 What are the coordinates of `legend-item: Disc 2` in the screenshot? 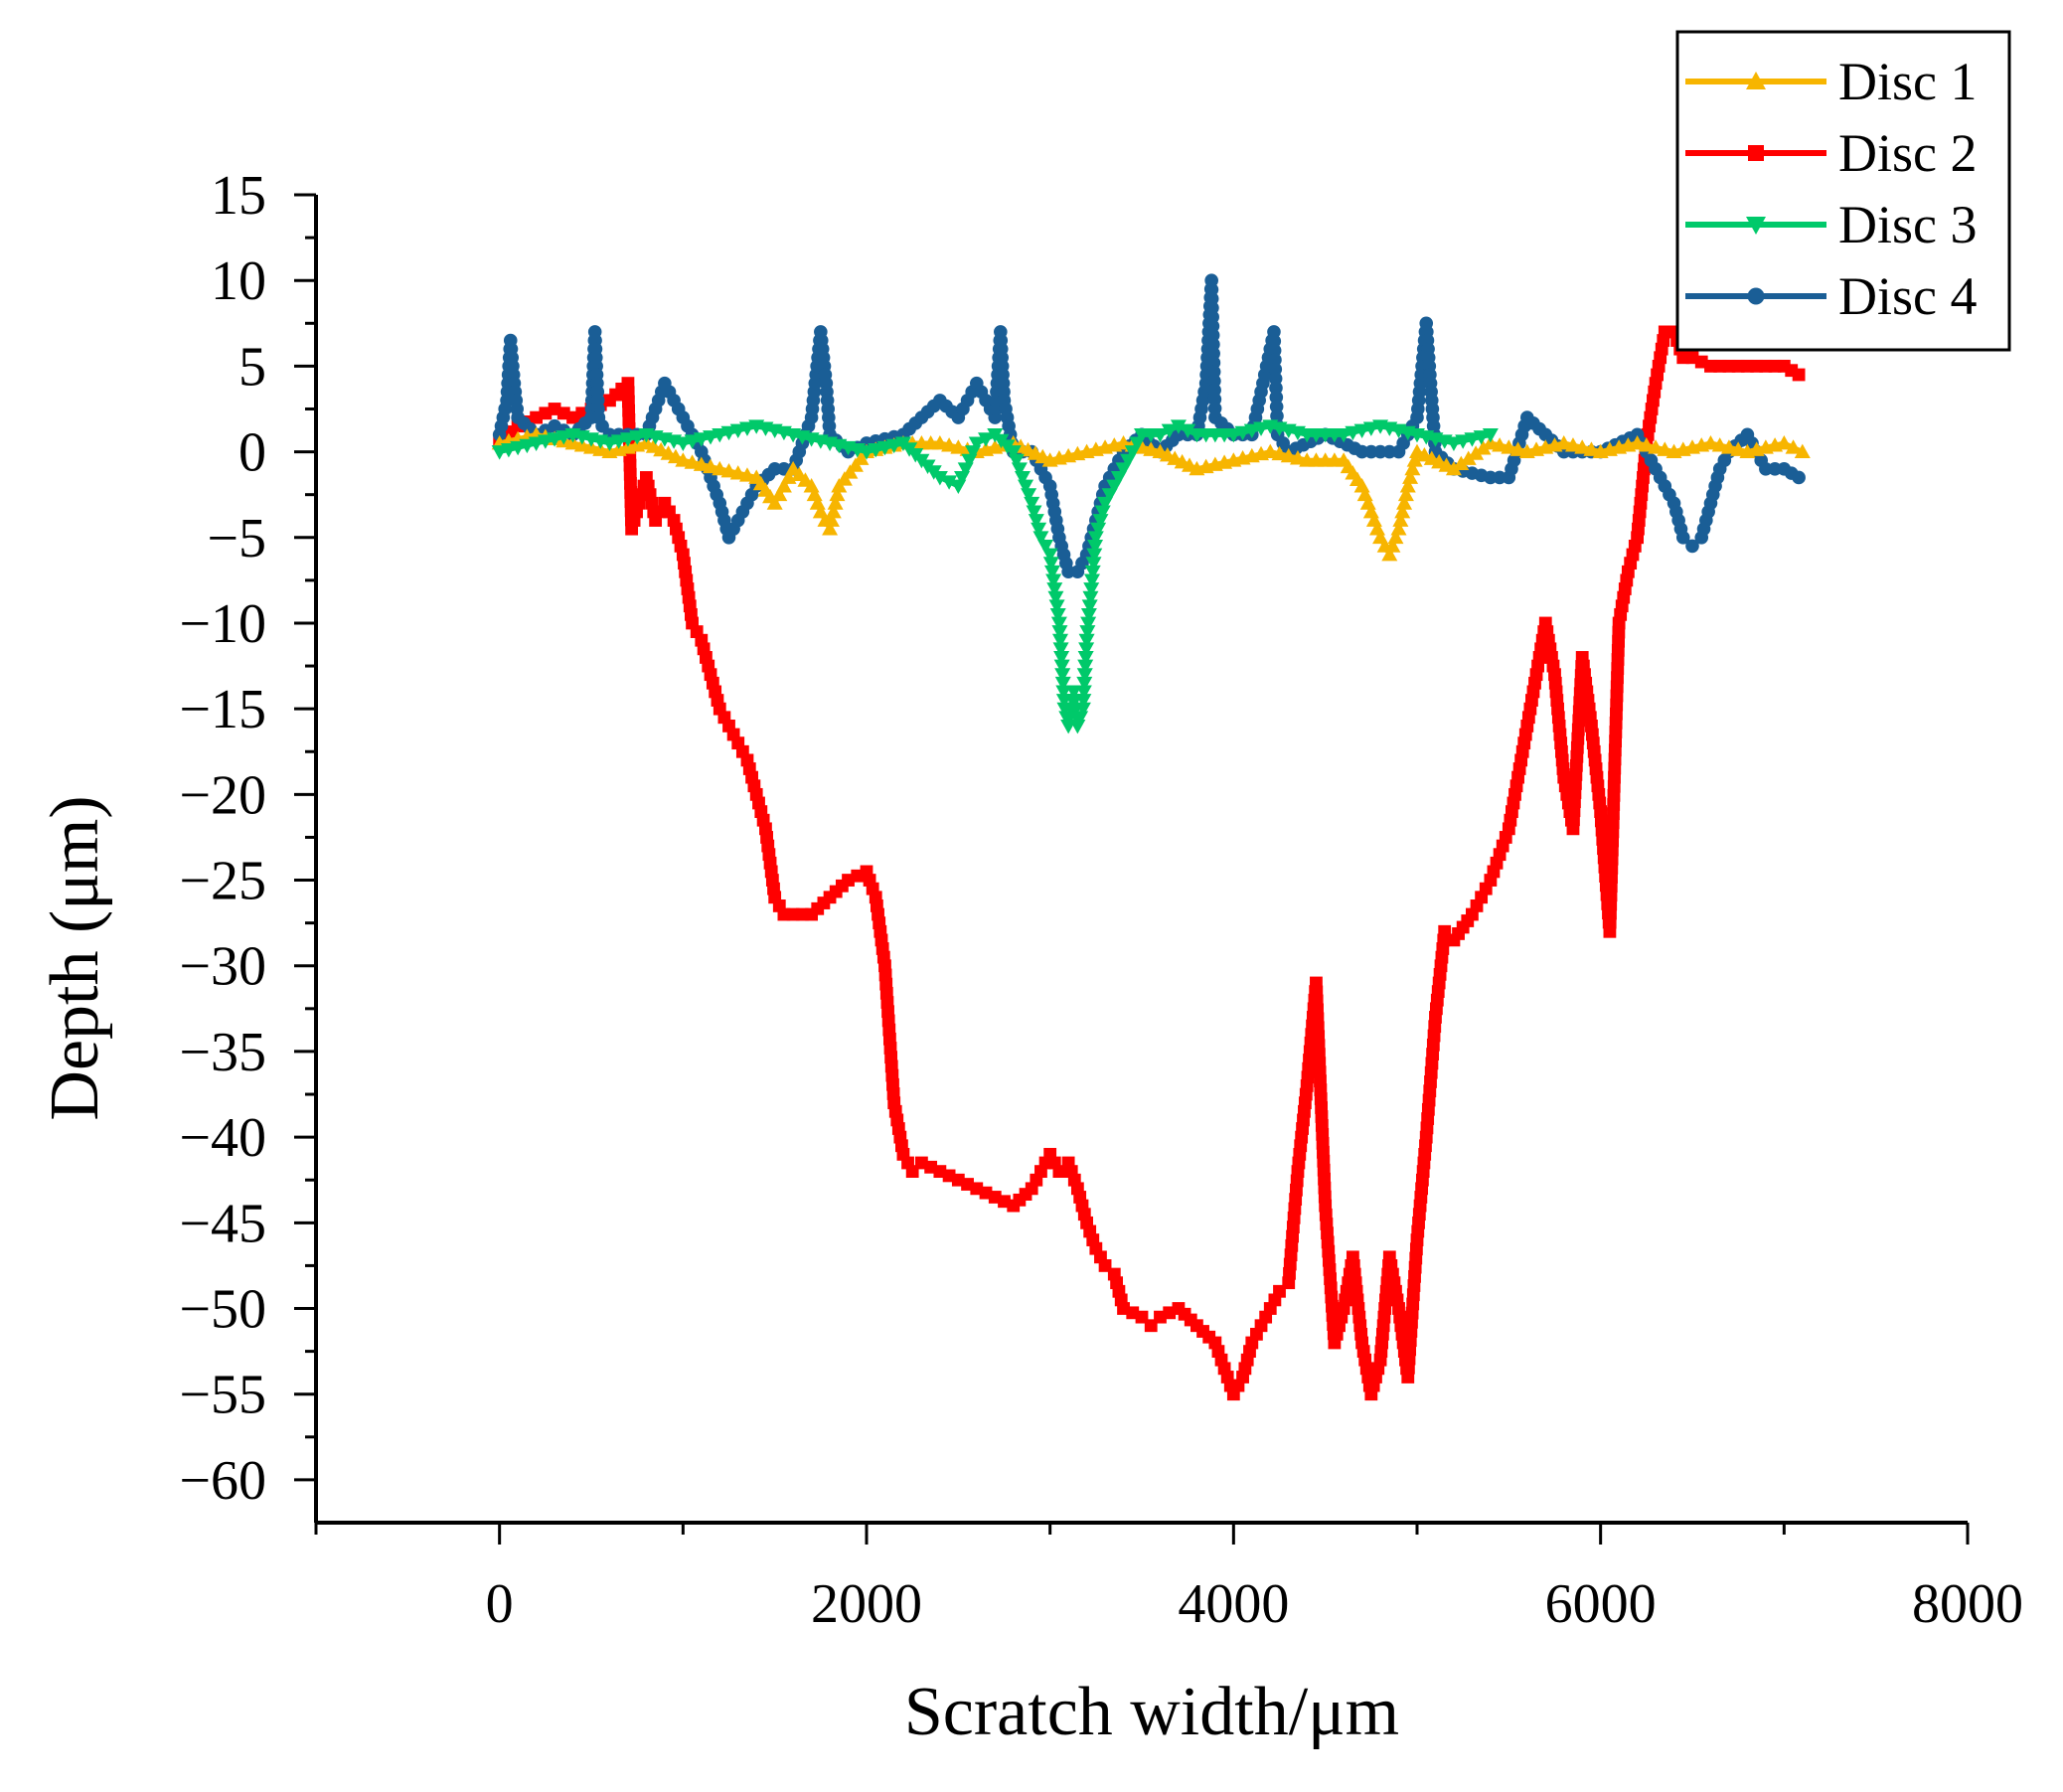 It's located at (1831, 153).